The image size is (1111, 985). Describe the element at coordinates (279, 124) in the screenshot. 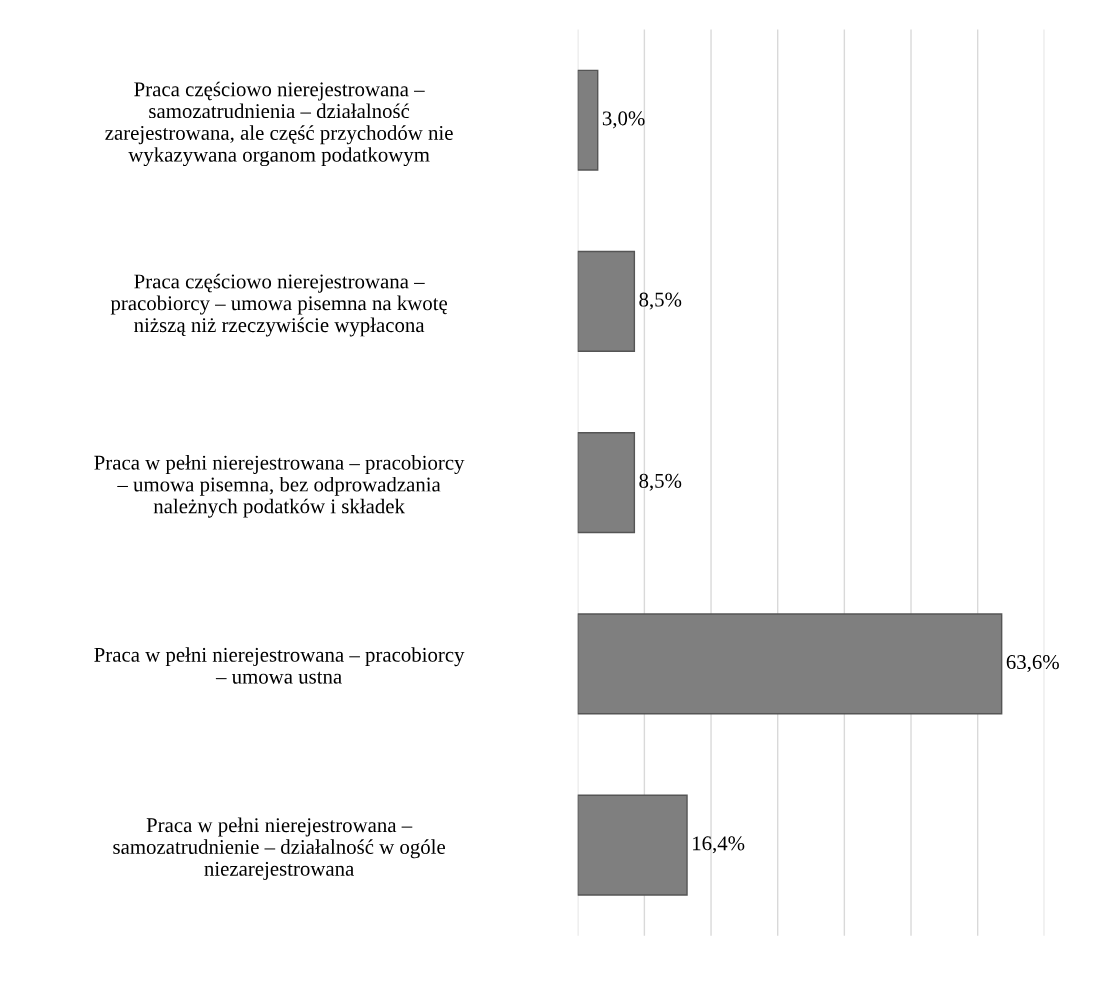

I see `y-tick-label: Praca częściowo nierejestrowana – samozatrudnienia – działalność zarejestrowana, ale część przychodów nie wykazywana organom podatkowym` at that location.